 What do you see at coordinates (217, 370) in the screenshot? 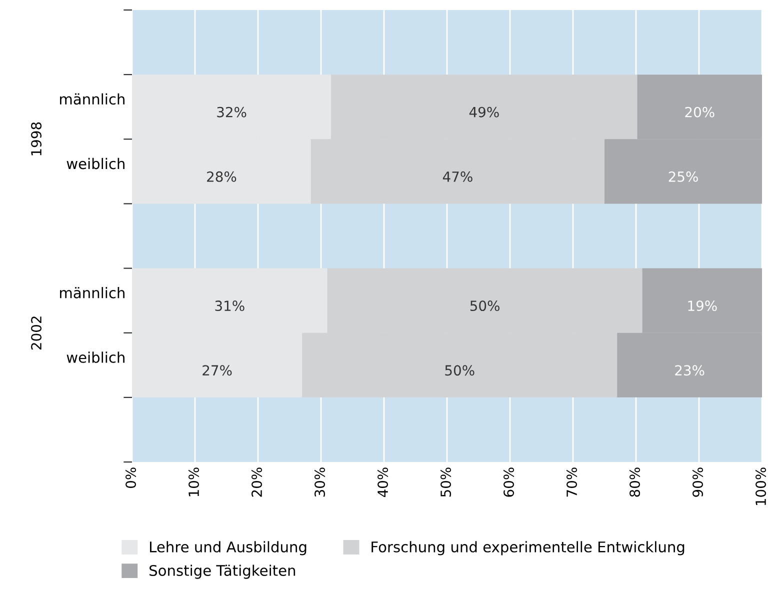
I see `data-label: 27%` at bounding box center [217, 370].